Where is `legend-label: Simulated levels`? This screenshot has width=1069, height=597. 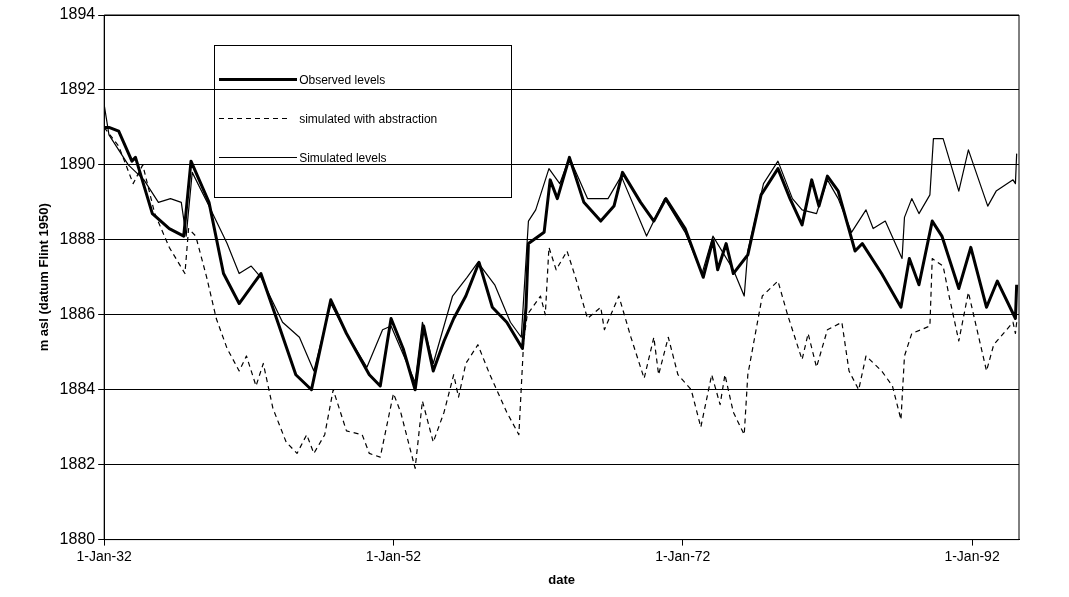 legend-label: Simulated levels is located at coordinates (343, 157).